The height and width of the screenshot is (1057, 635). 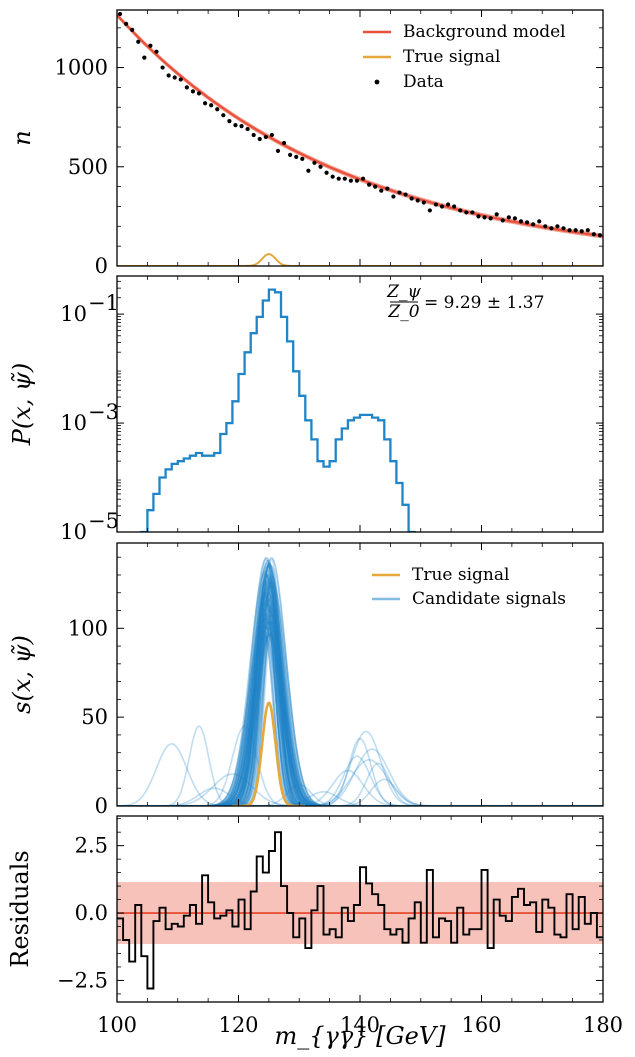 What do you see at coordinates (91, 913) in the screenshot?
I see `y-tick-label: 0.0` at bounding box center [91, 913].